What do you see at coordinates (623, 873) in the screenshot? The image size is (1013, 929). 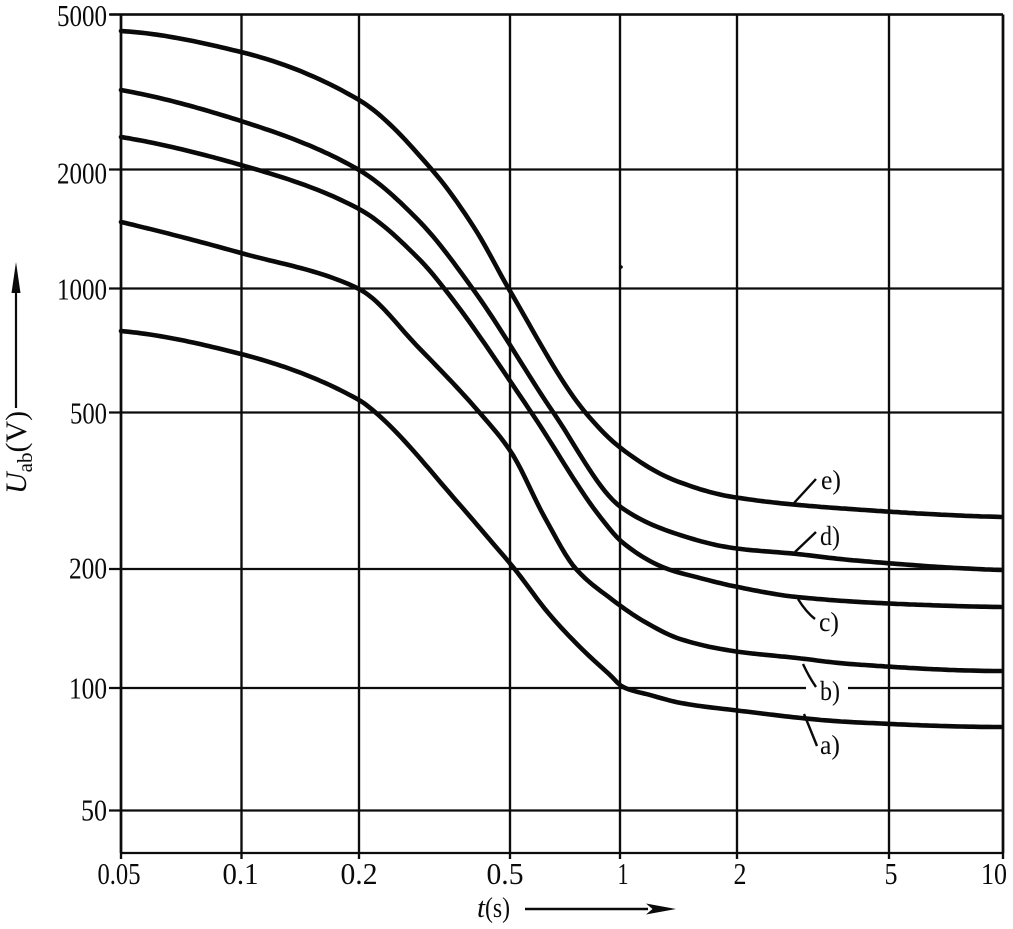 I see `svg-text: 1` at bounding box center [623, 873].